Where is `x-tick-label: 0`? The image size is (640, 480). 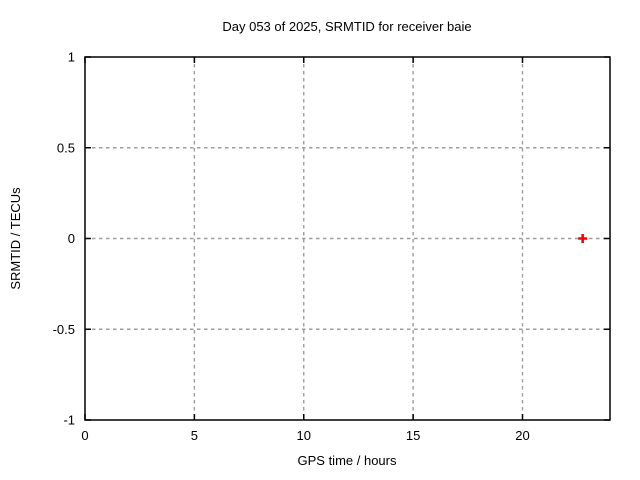 x-tick-label: 0 is located at coordinates (84, 435).